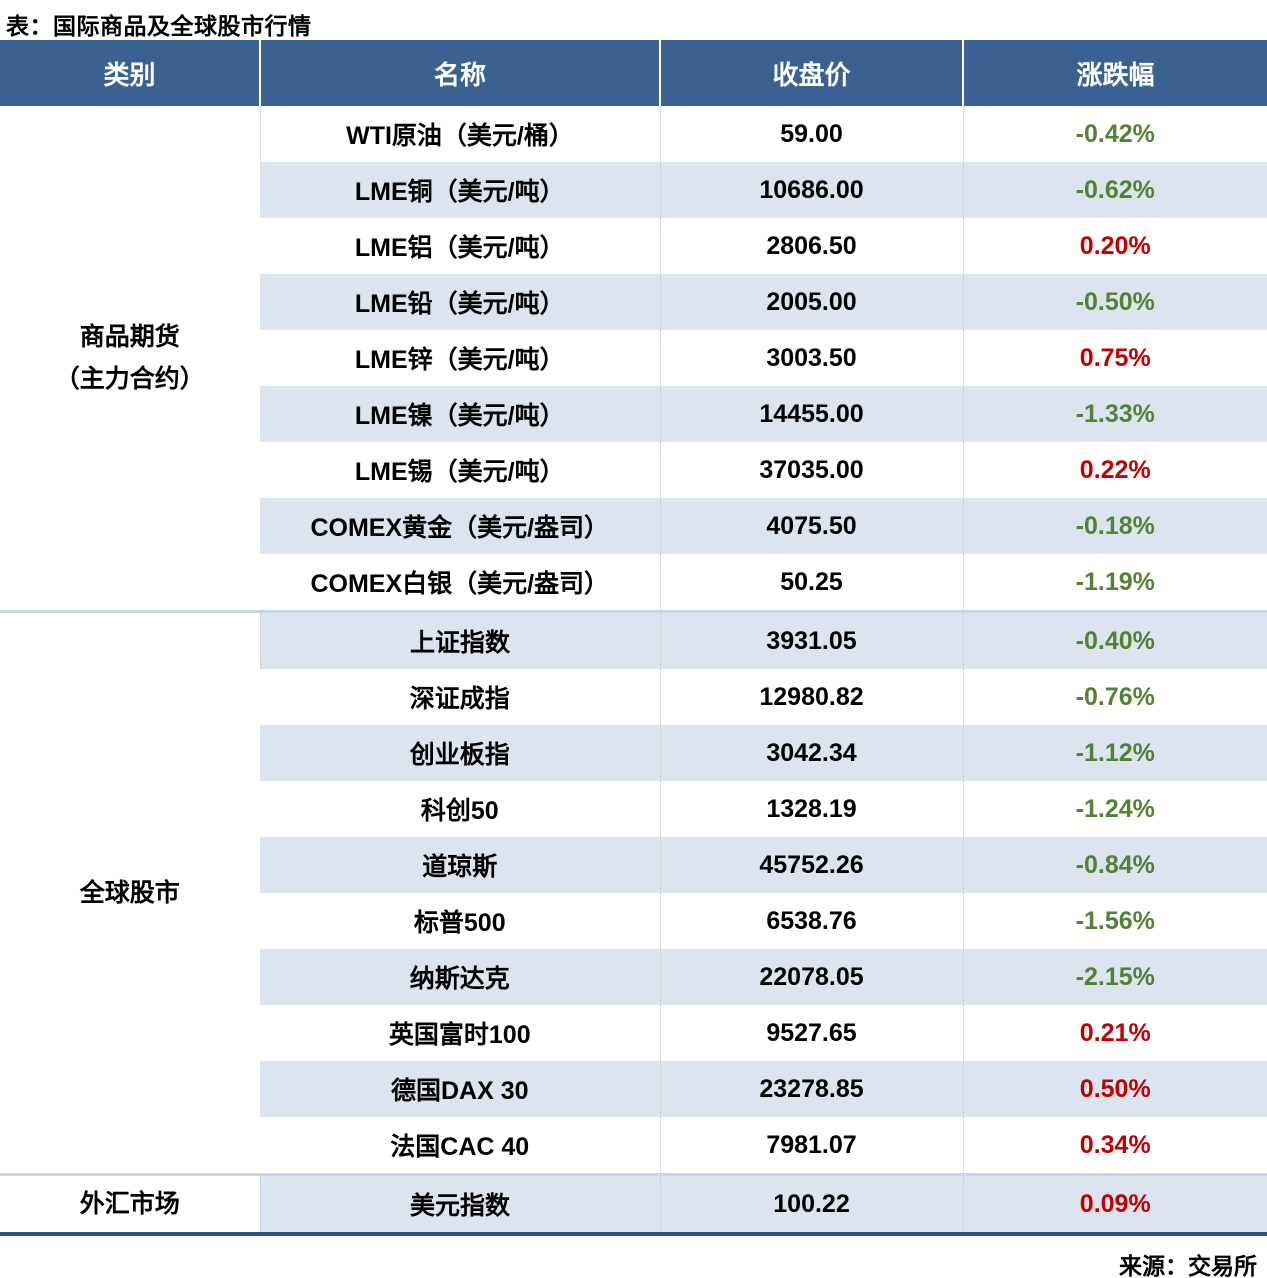 The width and height of the screenshot is (1267, 1278). What do you see at coordinates (1114, 639) in the screenshot?
I see `change-cell: -0.40%` at bounding box center [1114, 639].